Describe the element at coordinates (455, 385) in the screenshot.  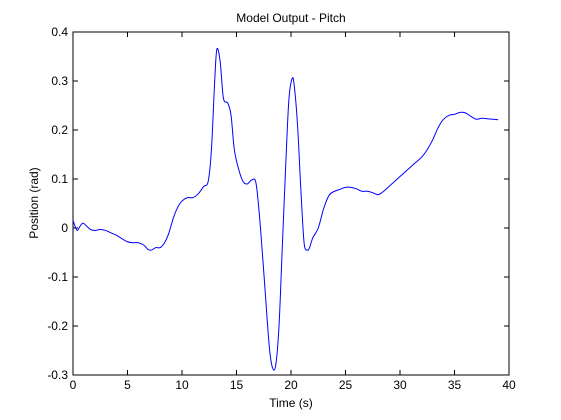
I see `x-tick-label: 35` at that location.